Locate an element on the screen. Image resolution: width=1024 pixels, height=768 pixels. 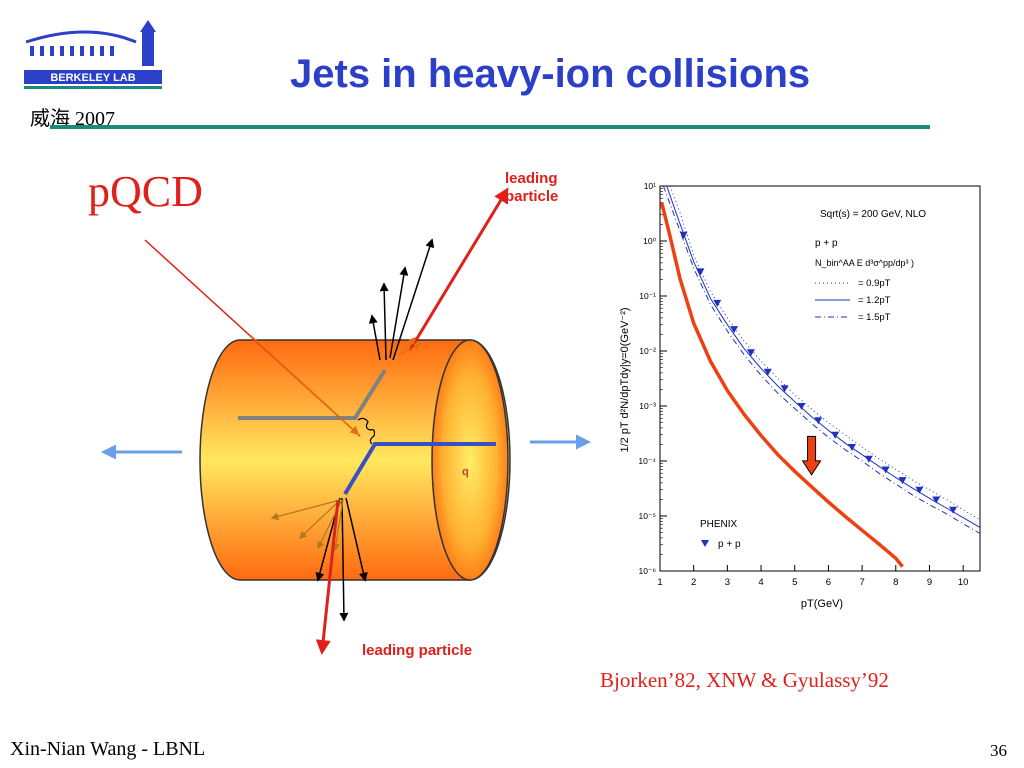
page-number: 36 is located at coordinates (998, 750).